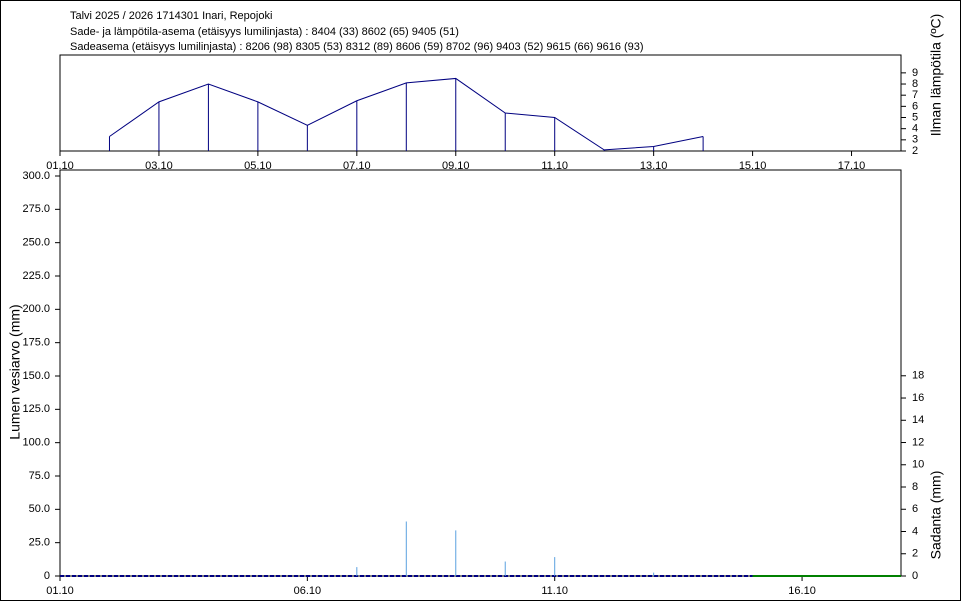  Describe the element at coordinates (406, 114) in the screenshot. I see `temperature-line` at that location.